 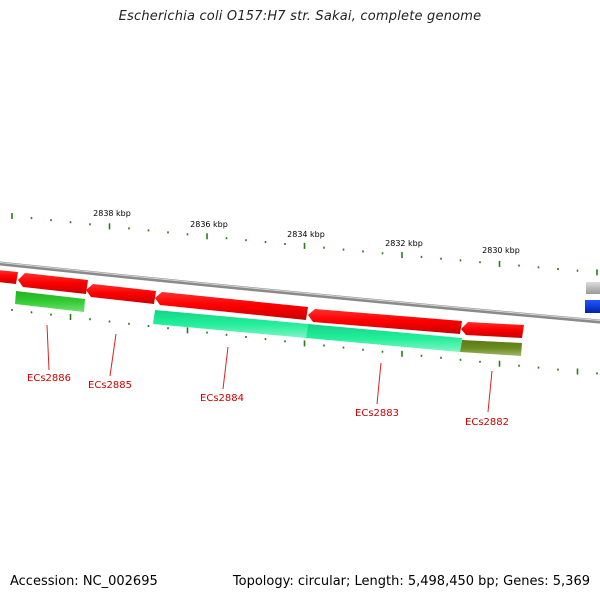 What do you see at coordinates (592, 306) in the screenshot?
I see `blue-feature` at bounding box center [592, 306].